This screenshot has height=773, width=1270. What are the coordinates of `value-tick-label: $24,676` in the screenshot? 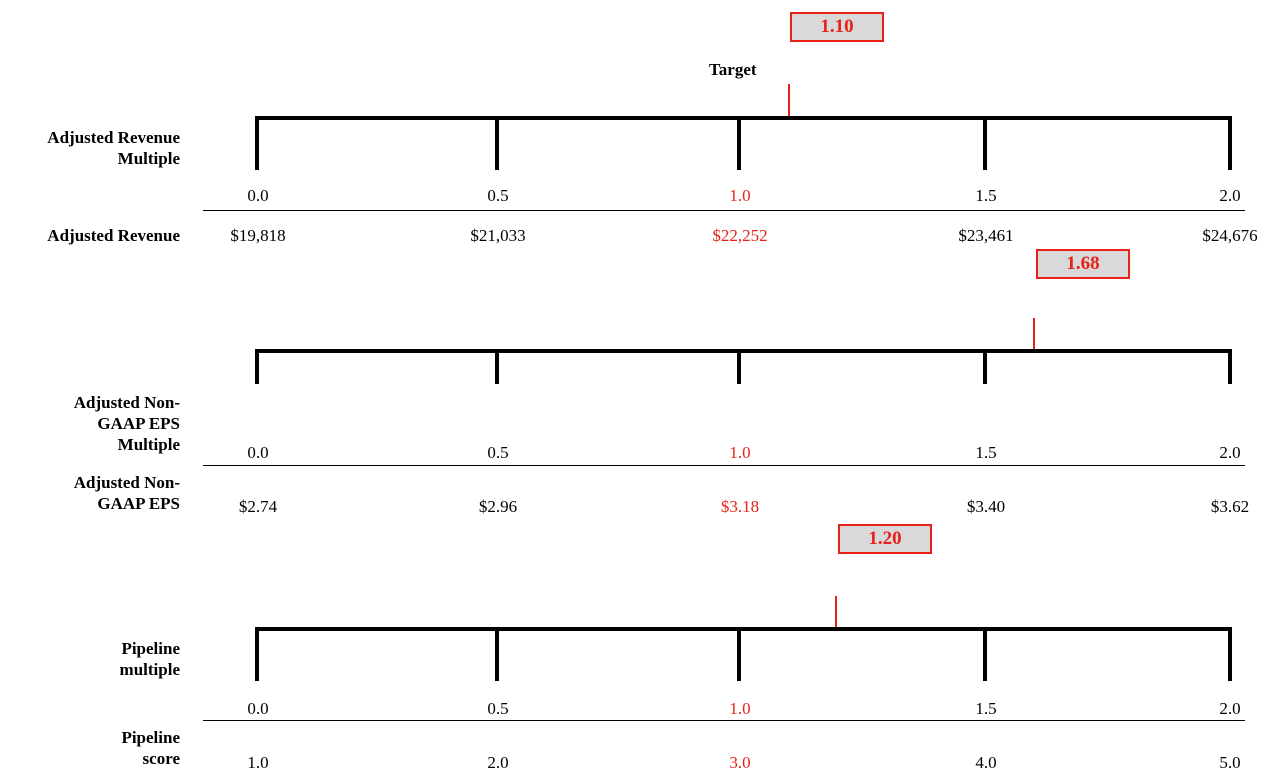 It's located at (1230, 235).